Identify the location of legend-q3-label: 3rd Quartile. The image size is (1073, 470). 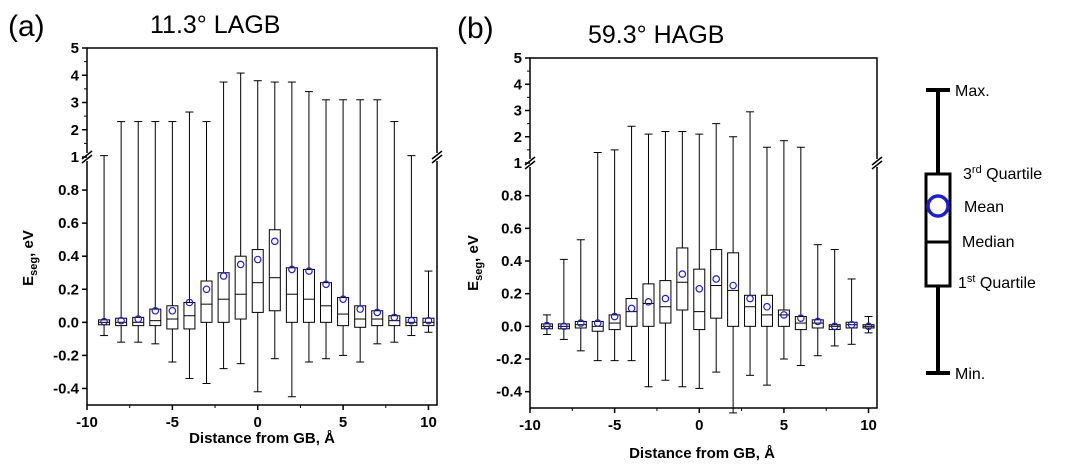
(1002, 173).